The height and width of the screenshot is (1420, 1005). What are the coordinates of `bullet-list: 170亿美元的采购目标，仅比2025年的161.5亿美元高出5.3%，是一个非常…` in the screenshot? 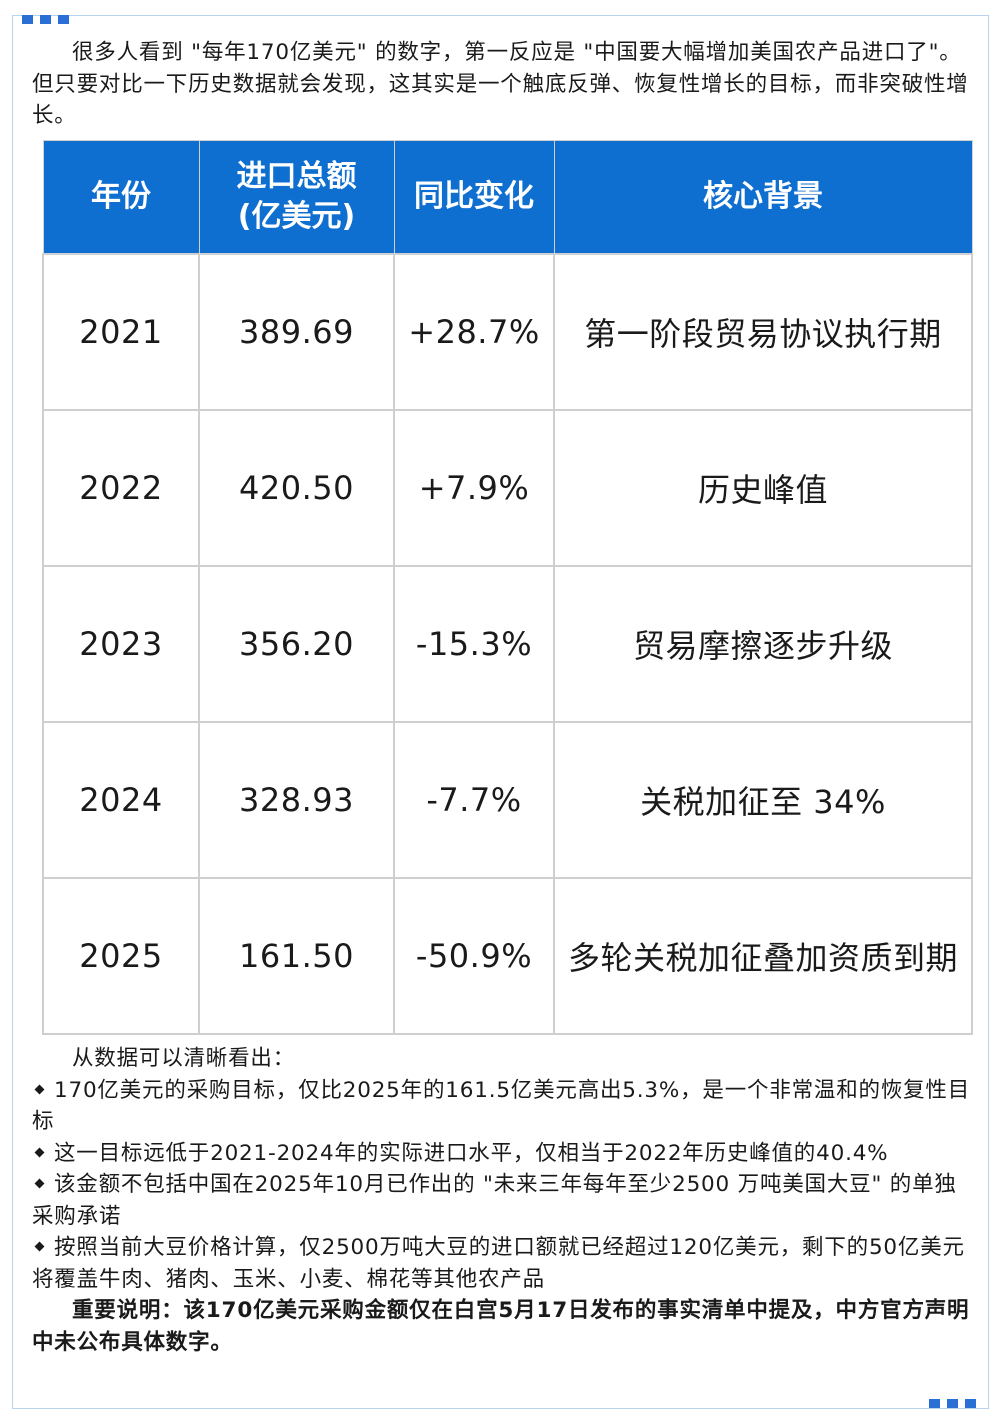 It's located at (502, 1185).